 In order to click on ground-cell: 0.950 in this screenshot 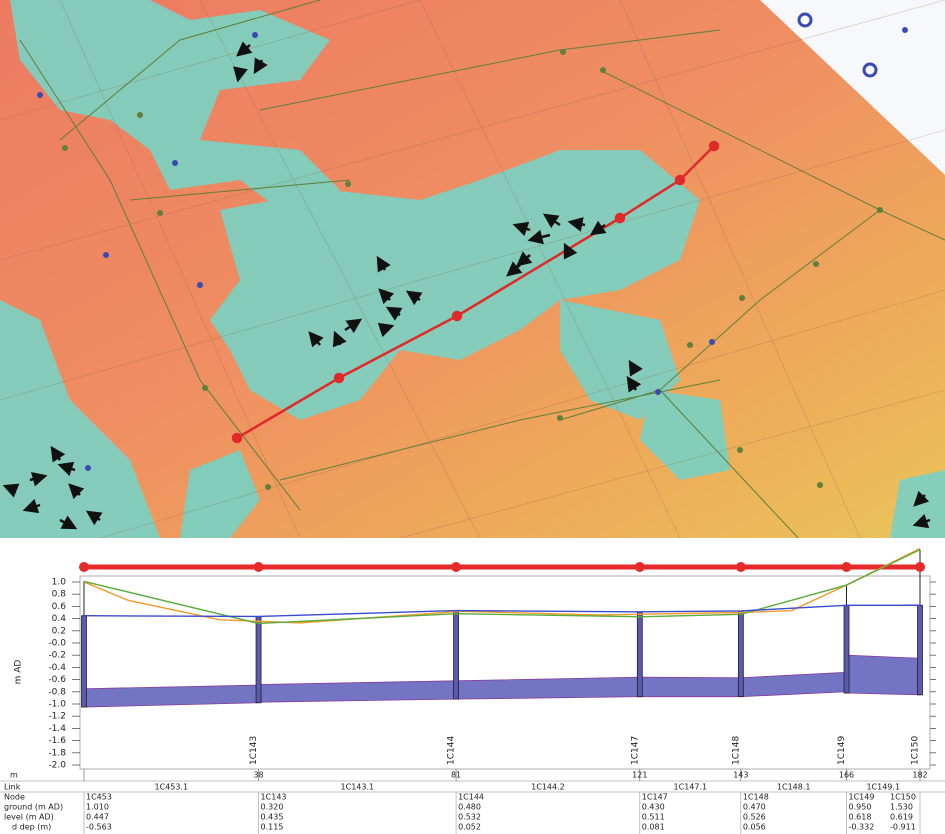, I will do `click(860, 807)`.